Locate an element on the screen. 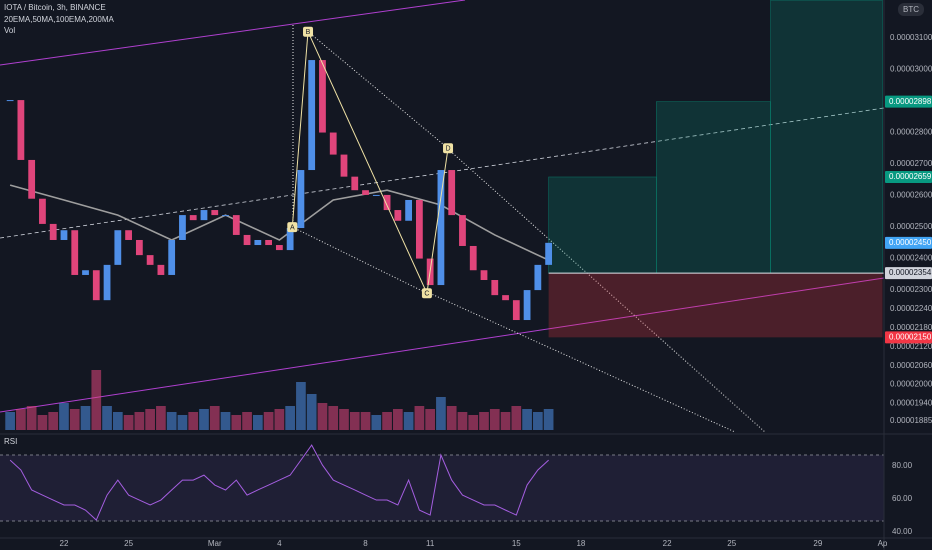  y-tick-label: 0.00002180 is located at coordinates (911, 327).